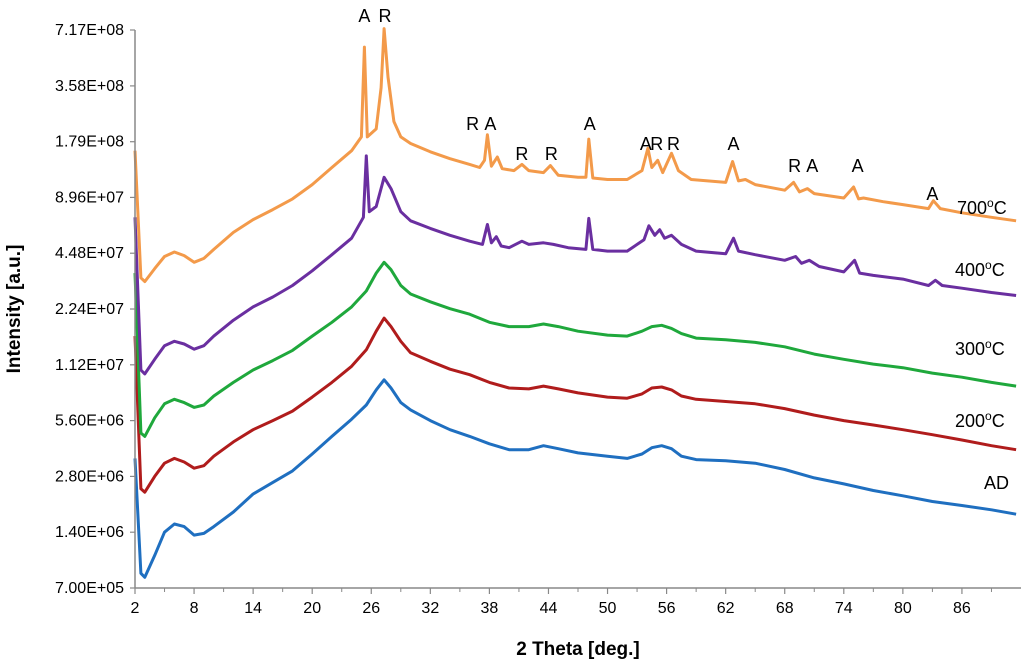 The image size is (1024, 664). What do you see at coordinates (89, 365) in the screenshot?
I see `y-tick-label: 1.12E+07` at bounding box center [89, 365].